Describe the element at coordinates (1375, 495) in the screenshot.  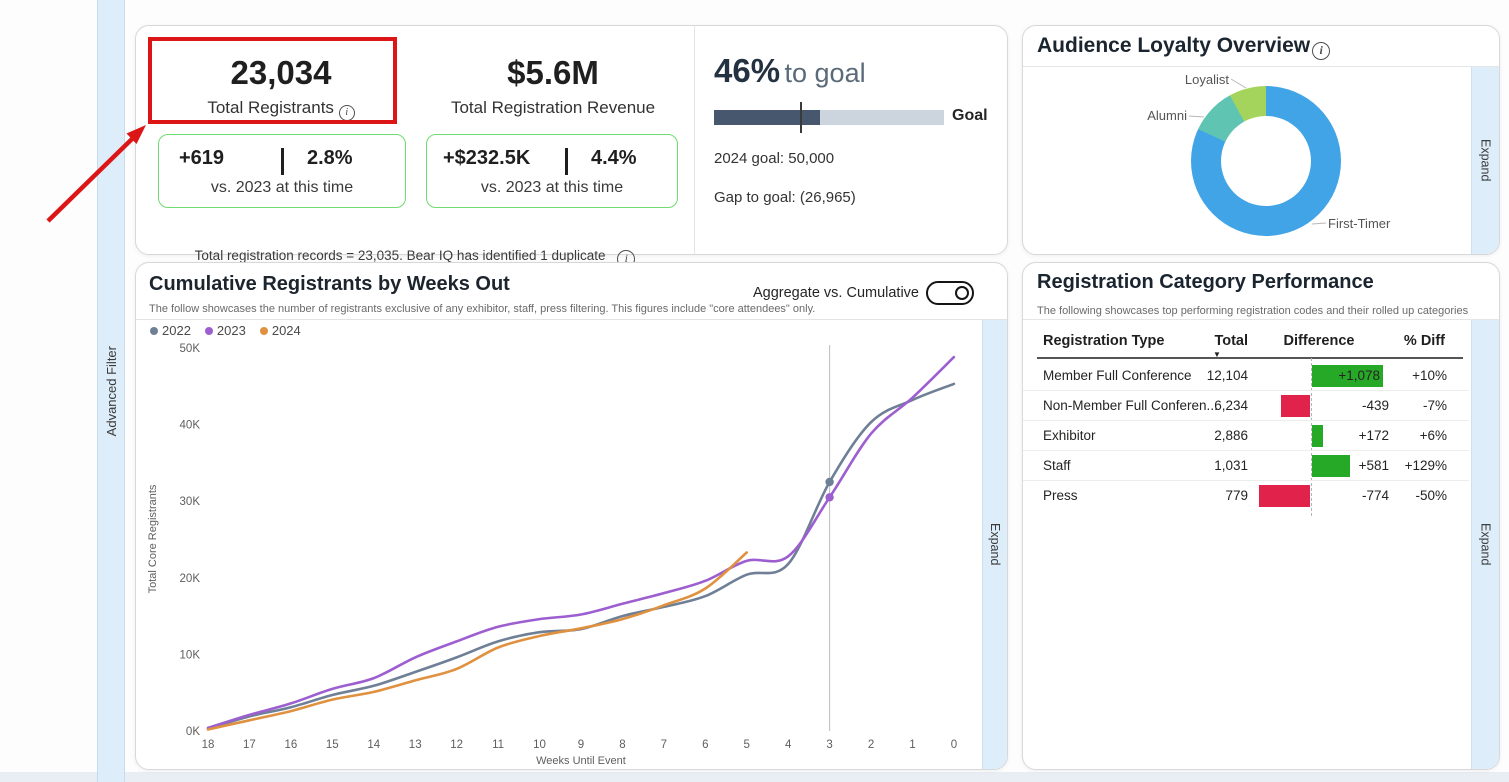
I see `cell-difference: -774` at that location.